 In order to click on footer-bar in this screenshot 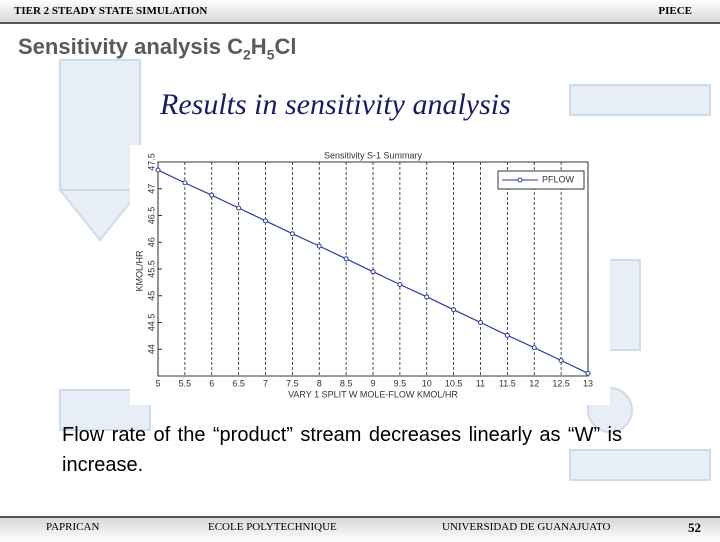, I will do `click(360, 529)`.